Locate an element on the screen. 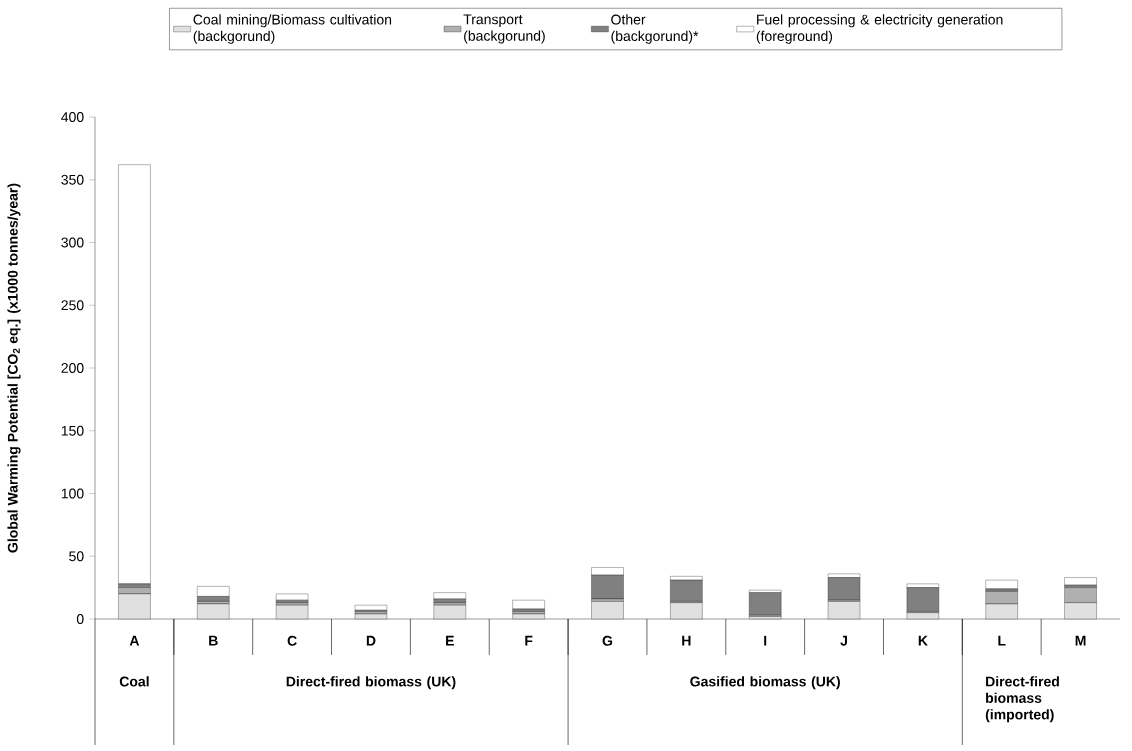 The width and height of the screenshot is (1132, 751). x-tick-label: J is located at coordinates (843, 640).